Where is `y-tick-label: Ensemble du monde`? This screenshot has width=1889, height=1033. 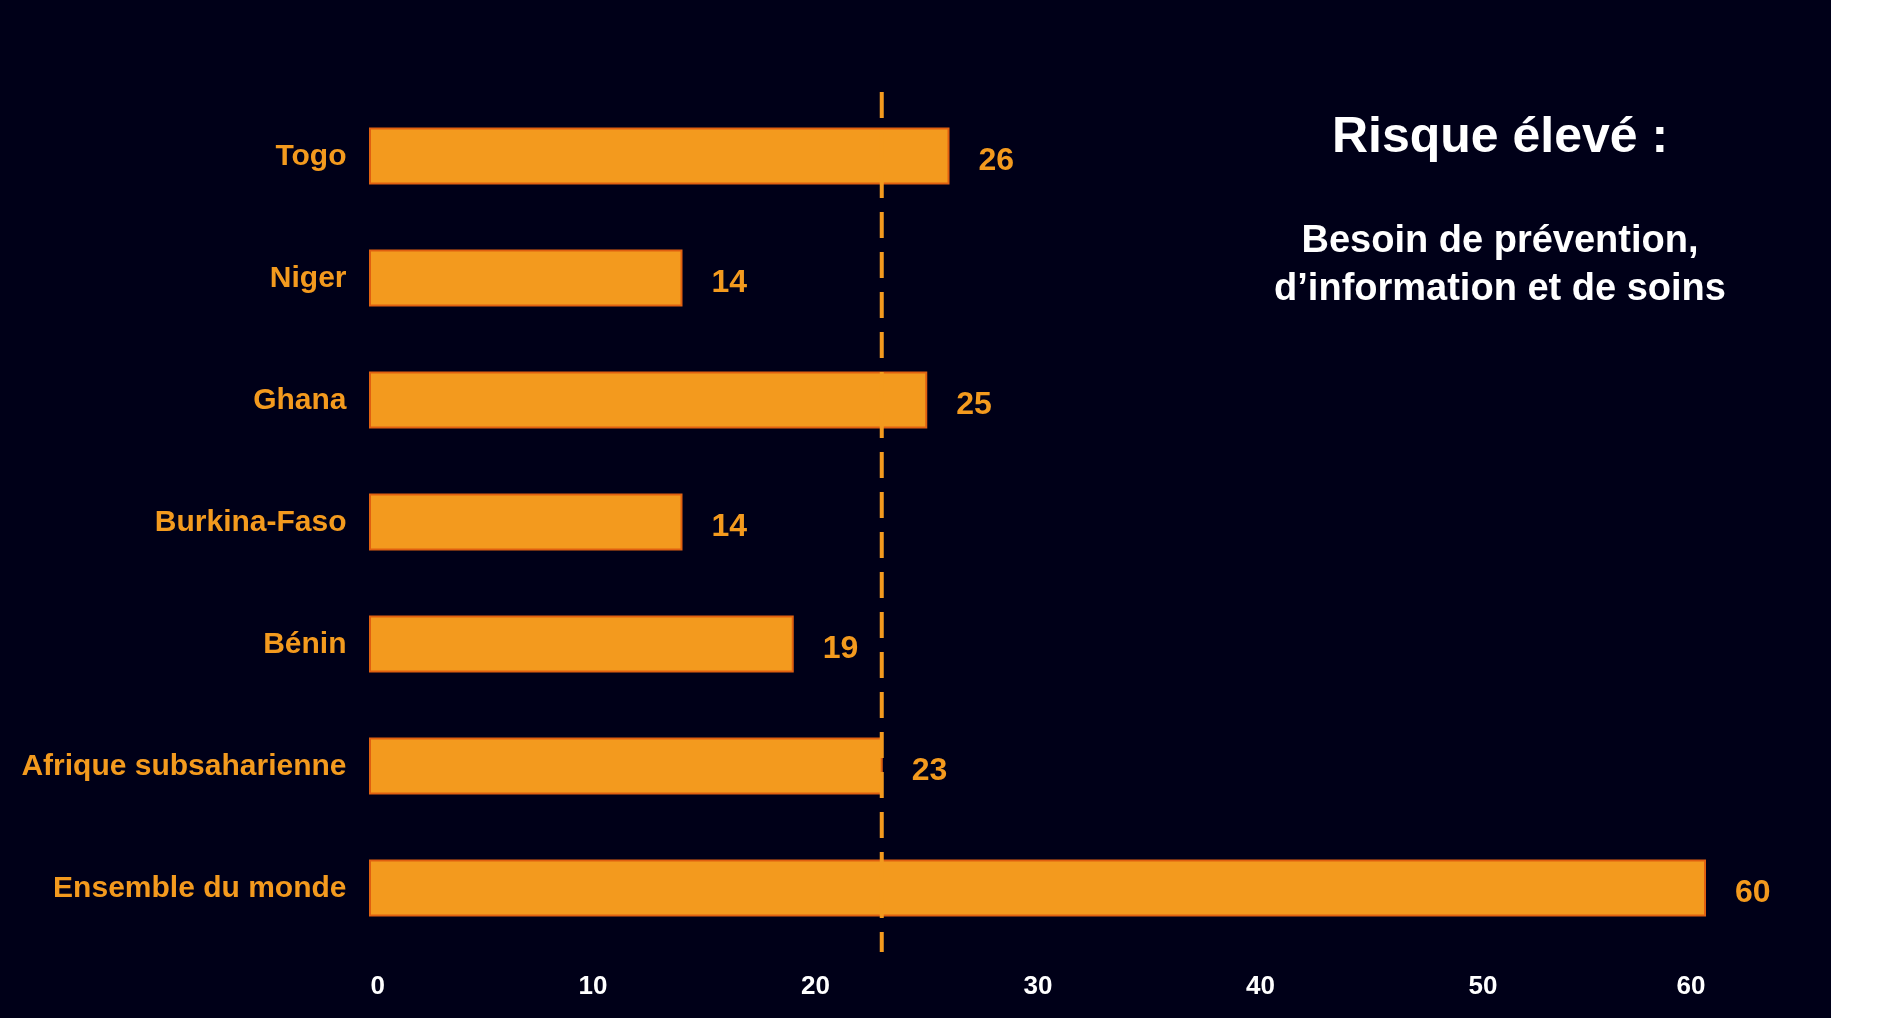 y-tick-label: Ensemble du monde is located at coordinates (200, 886).